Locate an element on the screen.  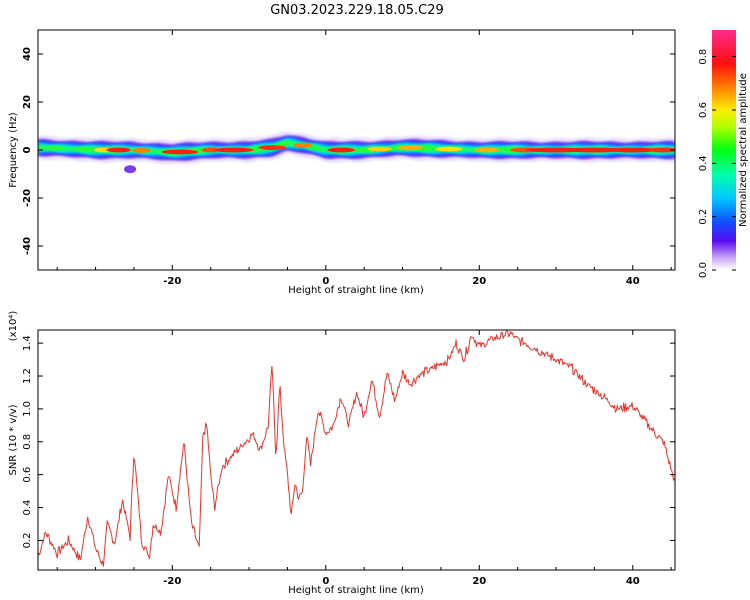
snr-ytick-label: 0.8 is located at coordinates (27, 442).